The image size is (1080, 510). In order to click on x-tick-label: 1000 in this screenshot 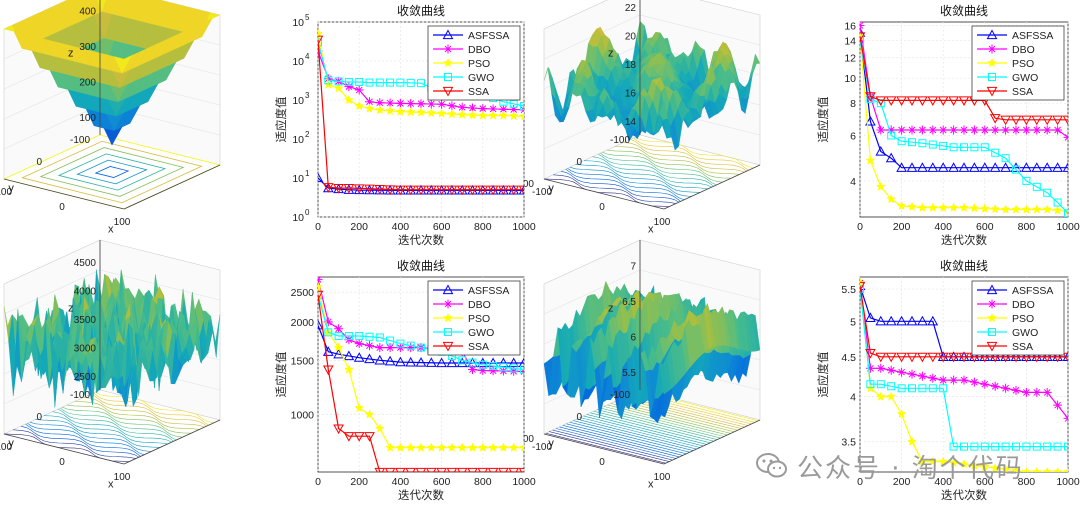, I will do `click(524, 227)`.